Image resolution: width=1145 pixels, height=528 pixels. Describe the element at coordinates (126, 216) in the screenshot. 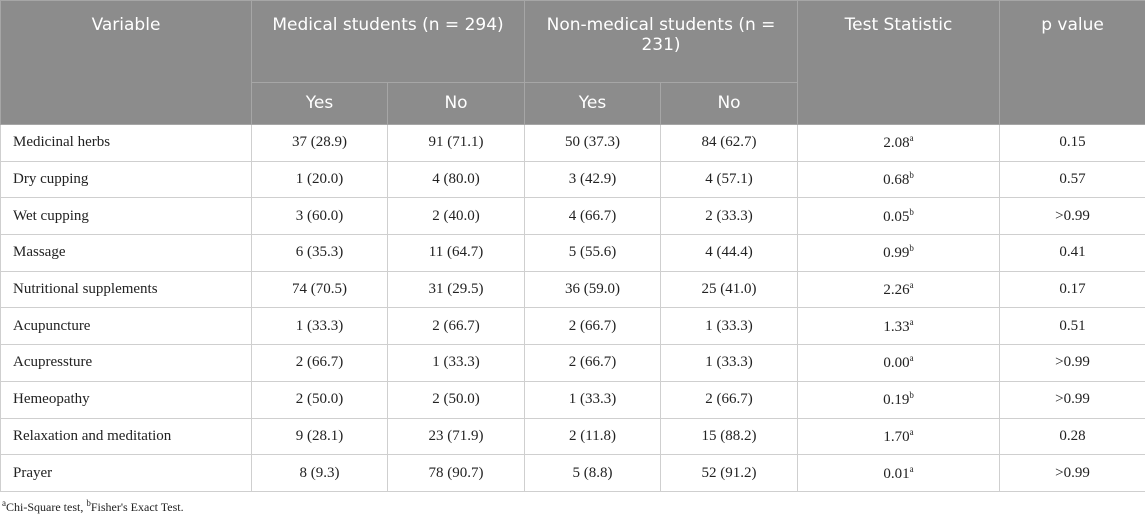

I see `cell-variable: Wet cupping` at that location.